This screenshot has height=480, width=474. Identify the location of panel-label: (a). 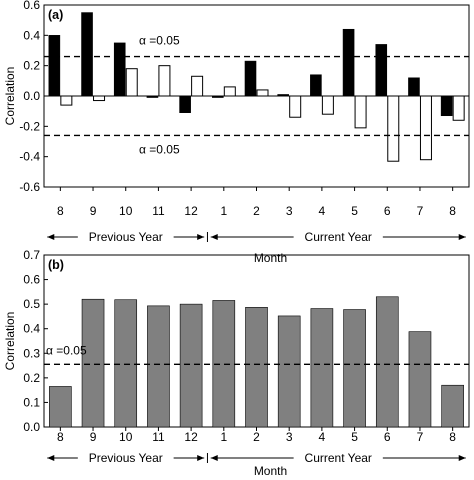
(55, 15).